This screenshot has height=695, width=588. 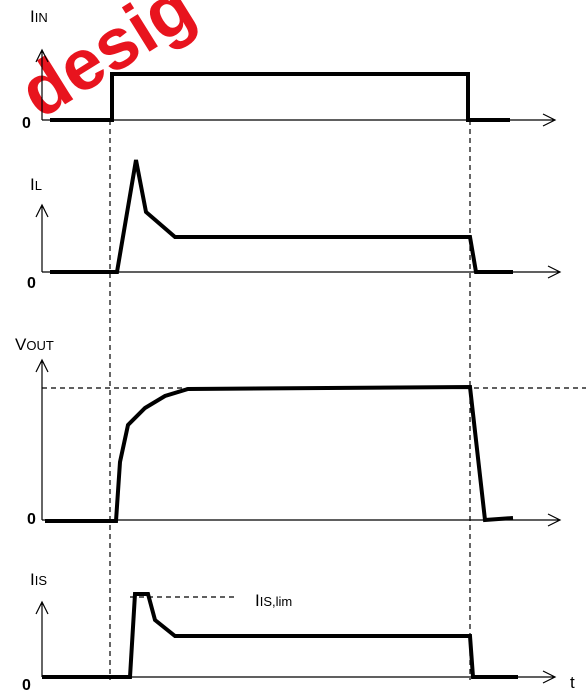 What do you see at coordinates (41, 580) in the screenshot?
I see `label-sub: IS` at bounding box center [41, 580].